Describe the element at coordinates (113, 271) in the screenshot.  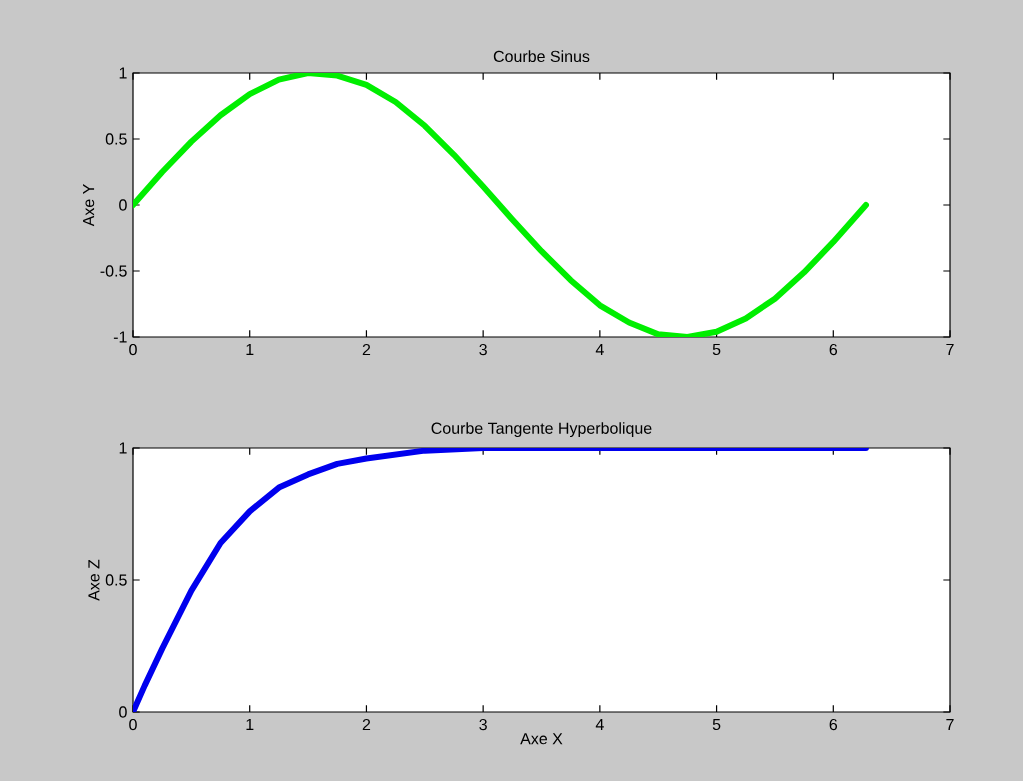
I see `y-tick-label: -0.5` at that location.